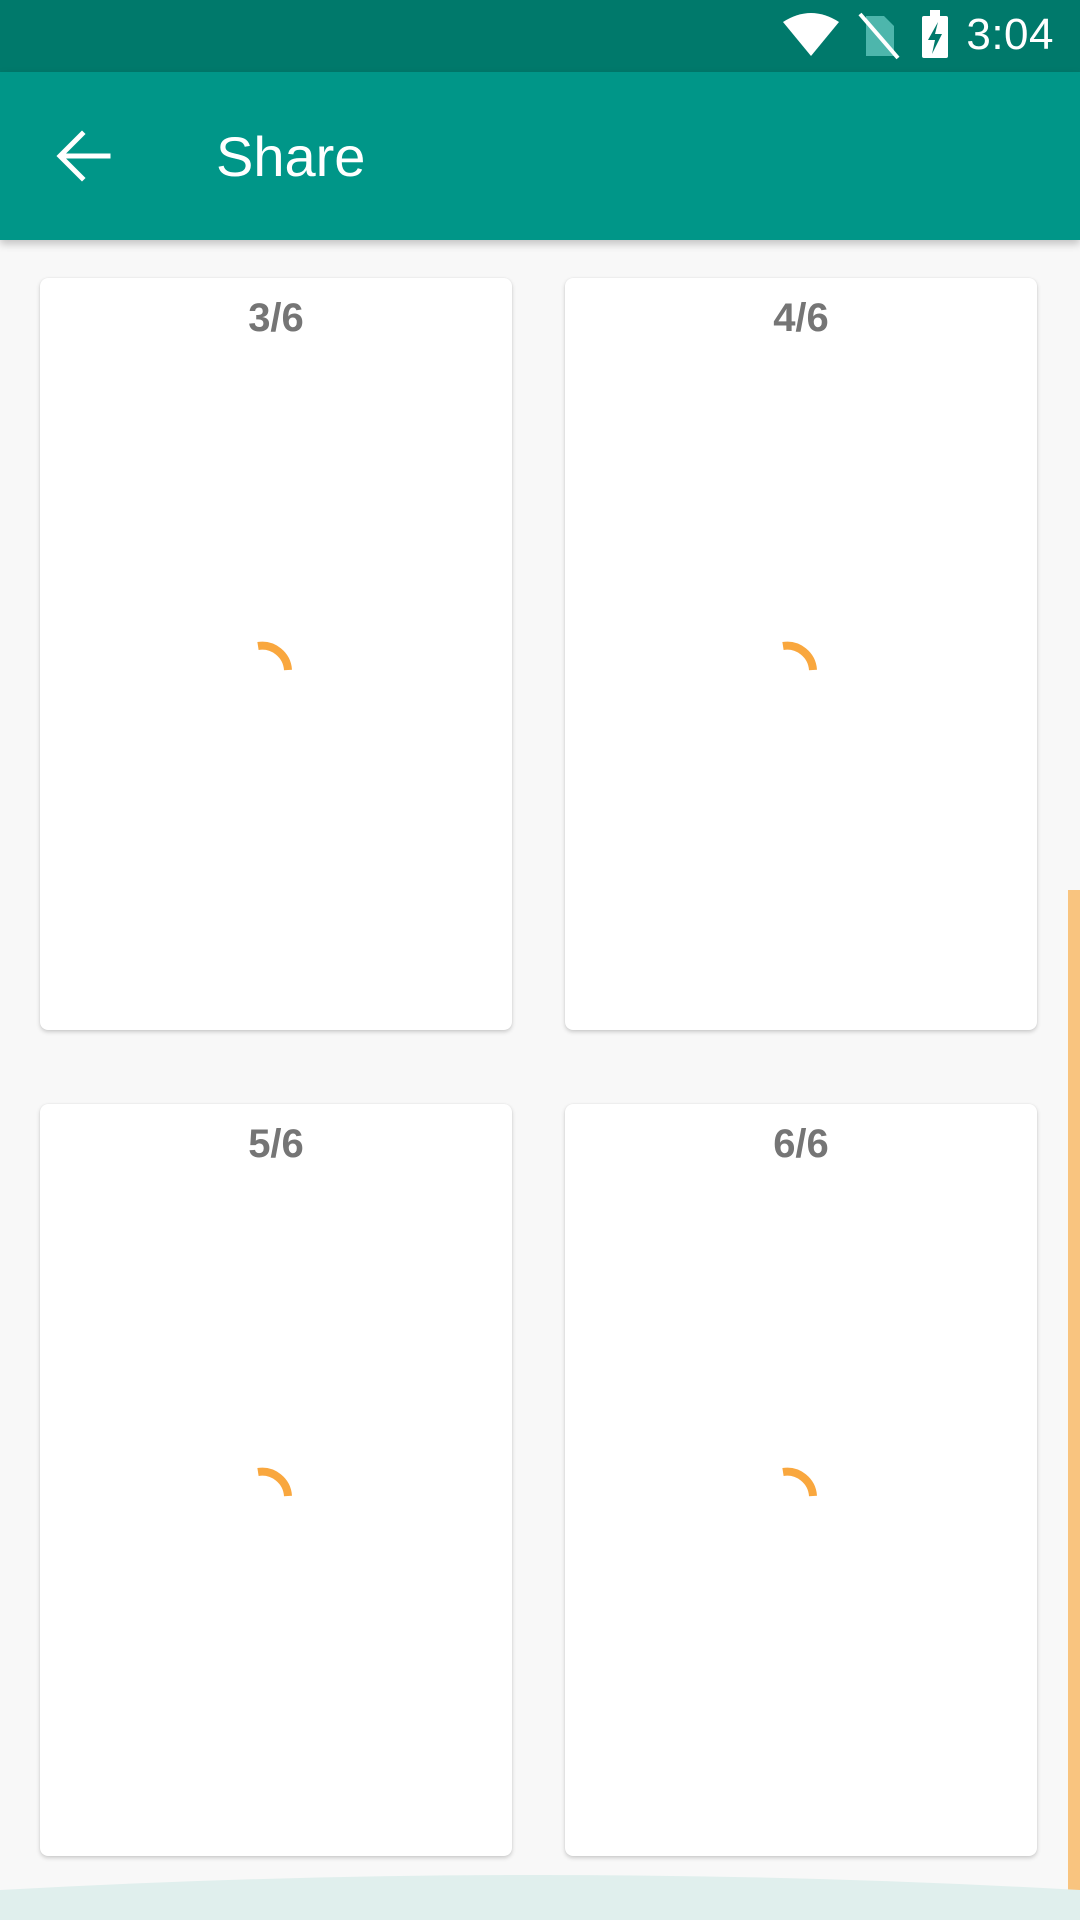 This screenshot has height=1920, width=1080. I want to click on scrollbar, so click(1074, 1405).